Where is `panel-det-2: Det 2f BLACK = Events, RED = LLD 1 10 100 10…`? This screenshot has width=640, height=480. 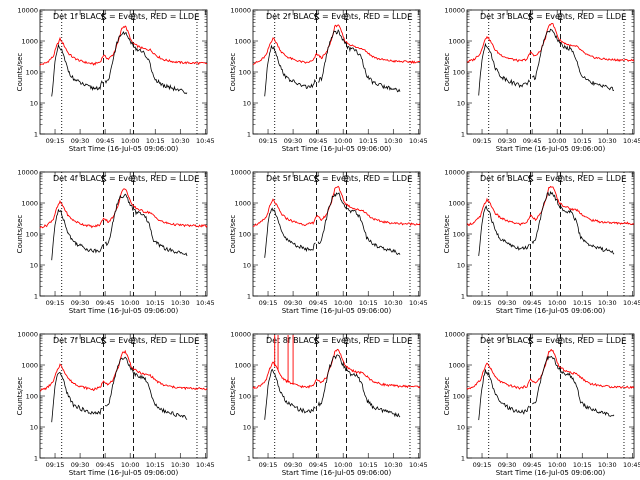
panel-det-2: Det 2f BLACK = Events, RED = LLD 1 10 100 10… is located at coordinates (328, 80).